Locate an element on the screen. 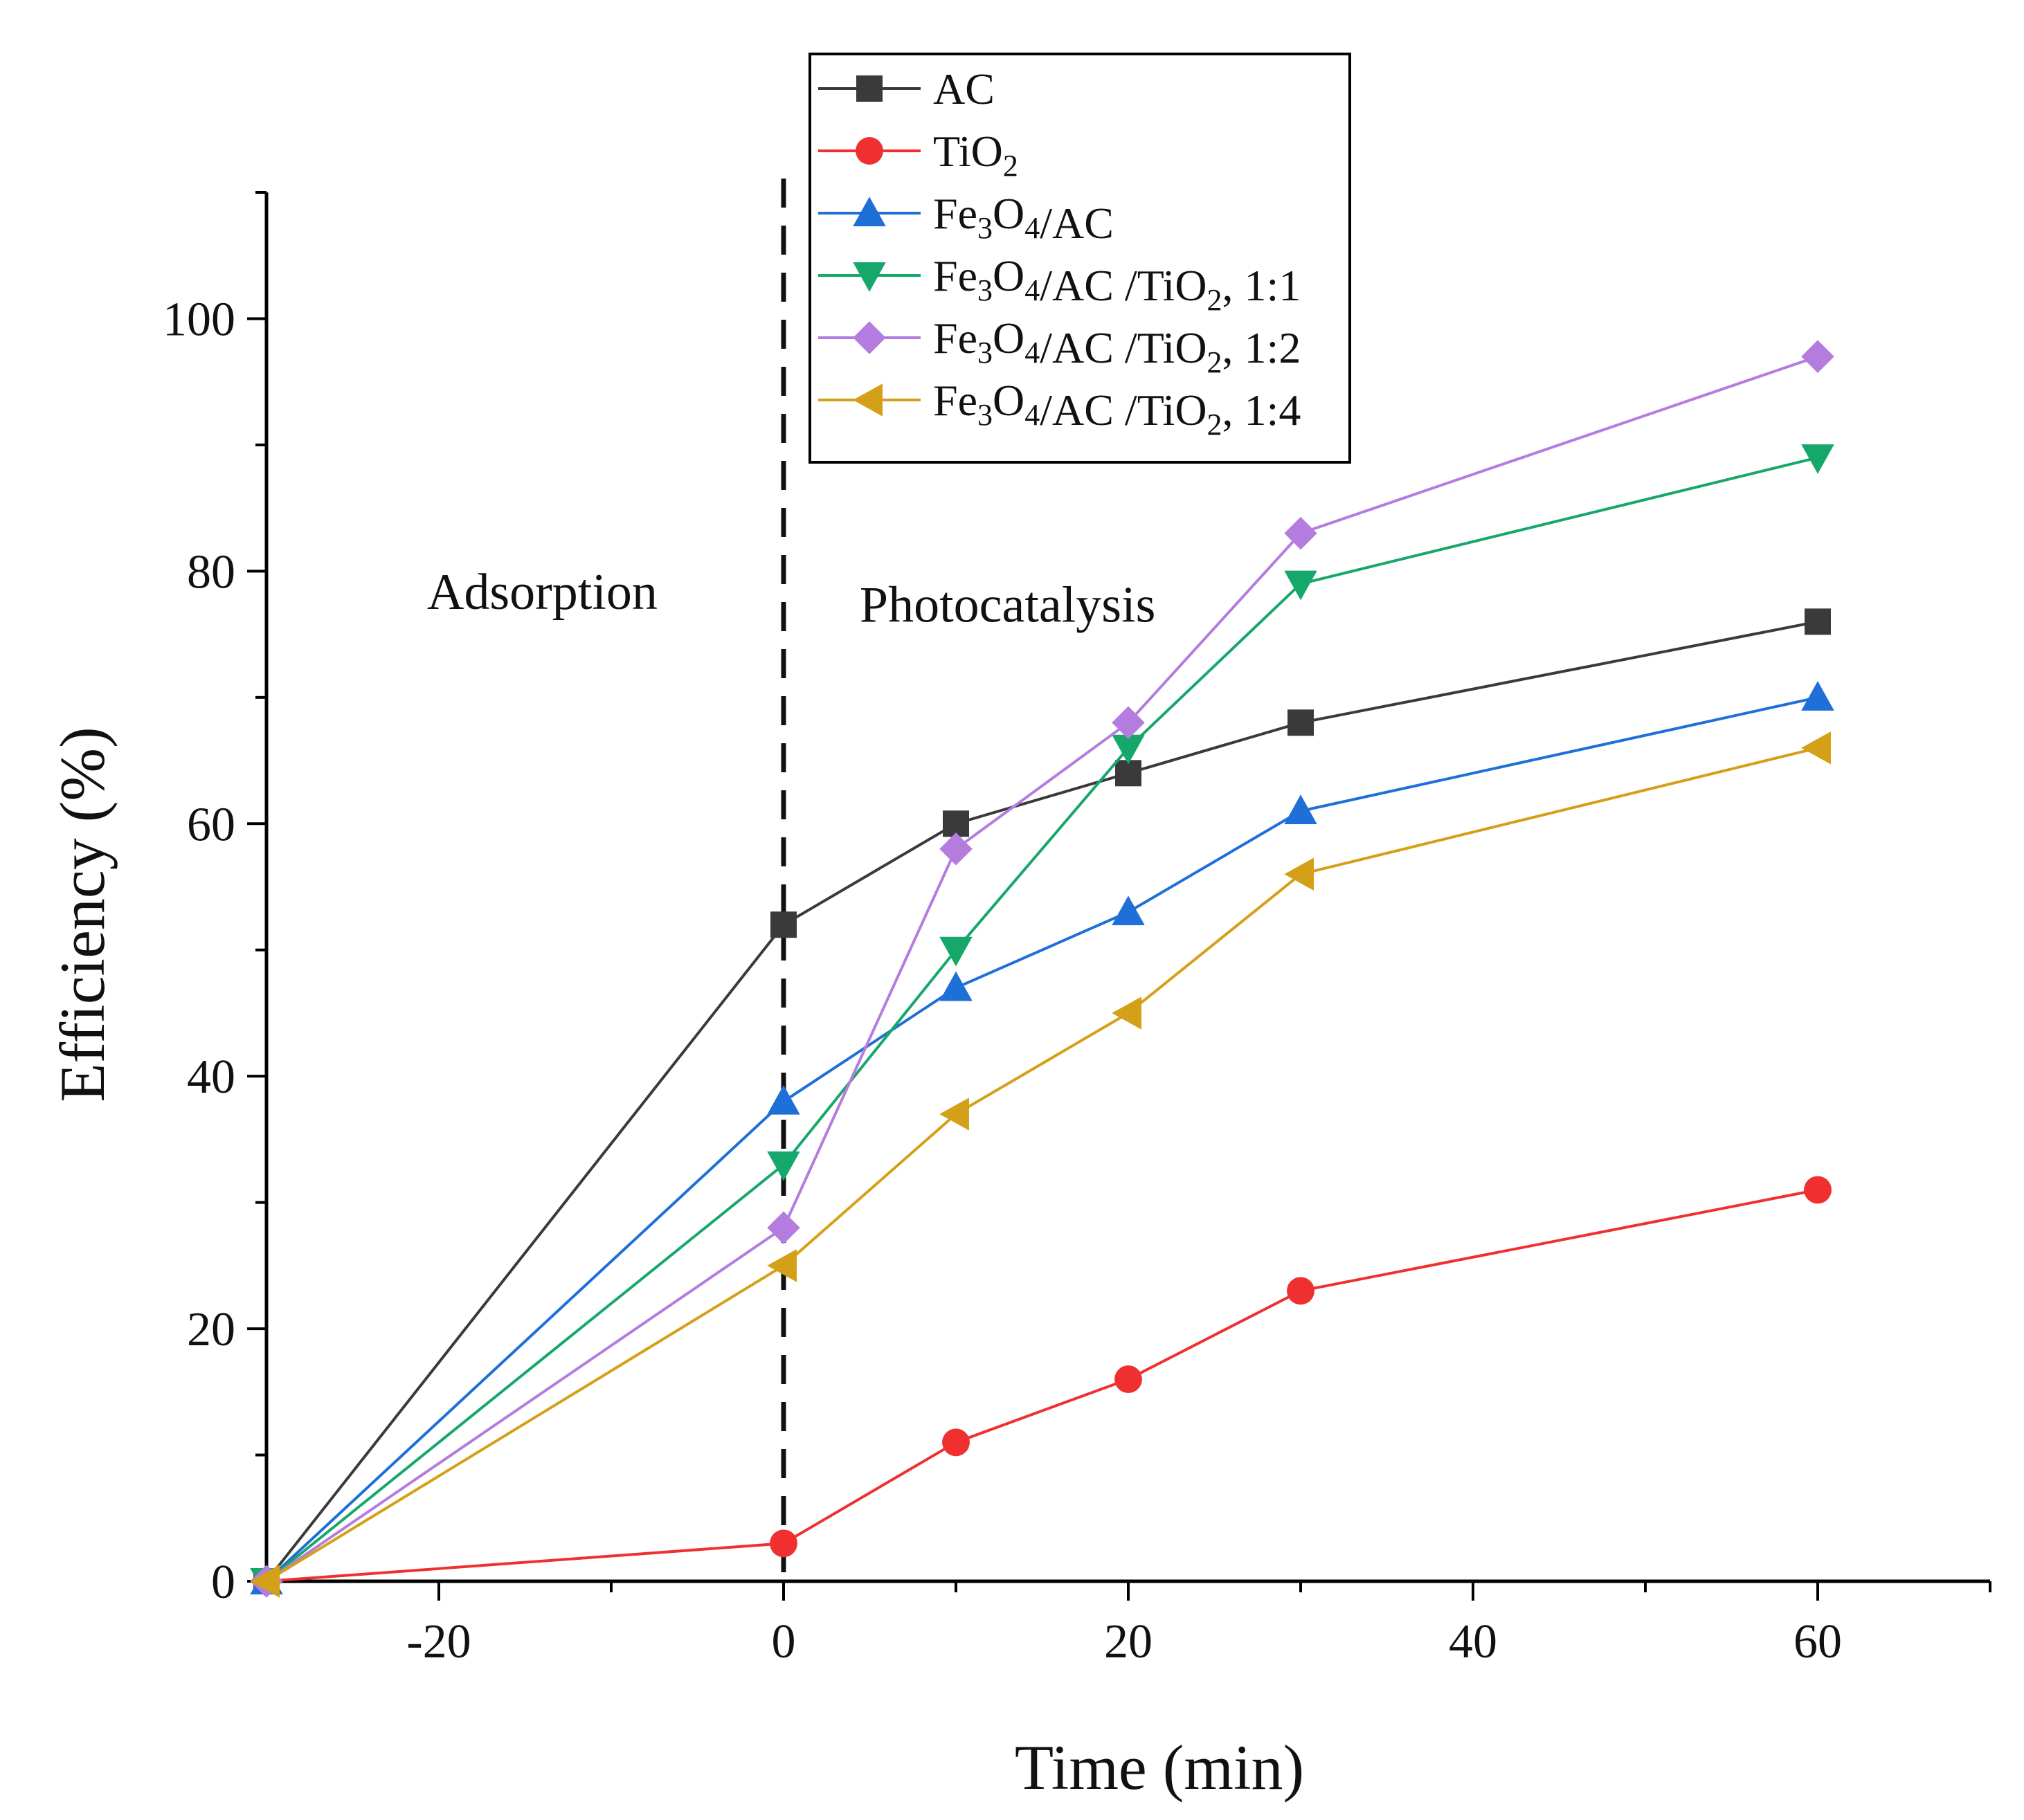  x-axis-title: Time (min) is located at coordinates (1159, 1767).